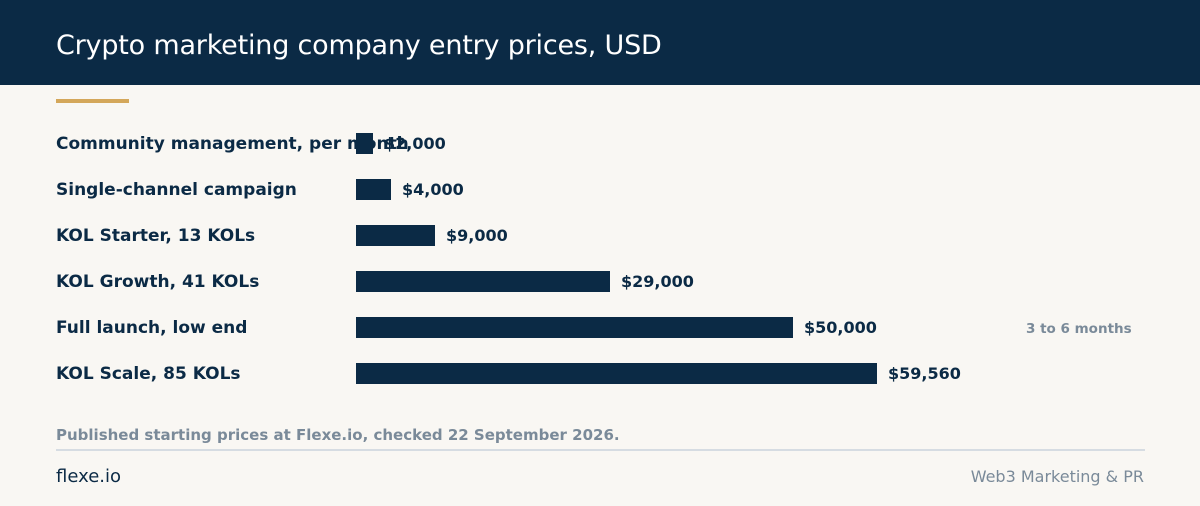  I want to click on value-label: $59,560, so click(924, 373).